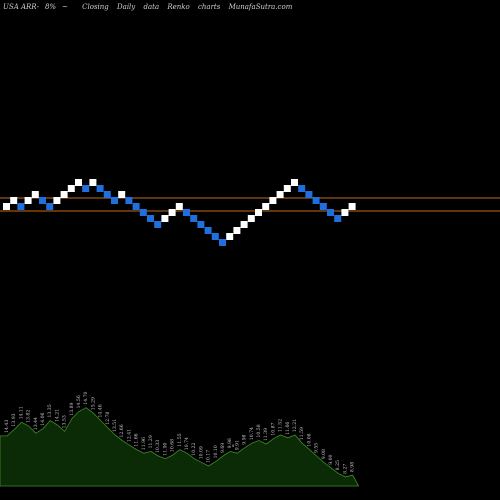  I want to click on volume-label: 10.10, so click(216, 451).